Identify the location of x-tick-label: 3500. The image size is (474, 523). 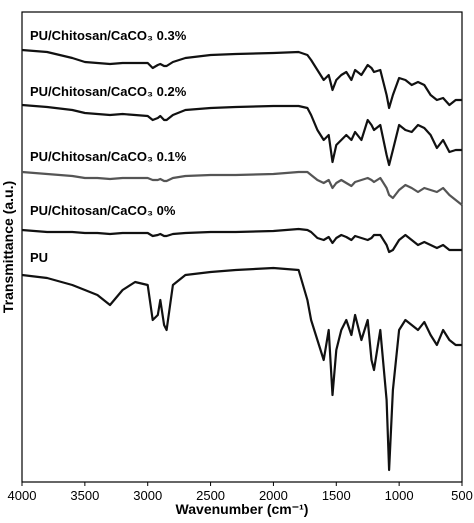
(84, 495).